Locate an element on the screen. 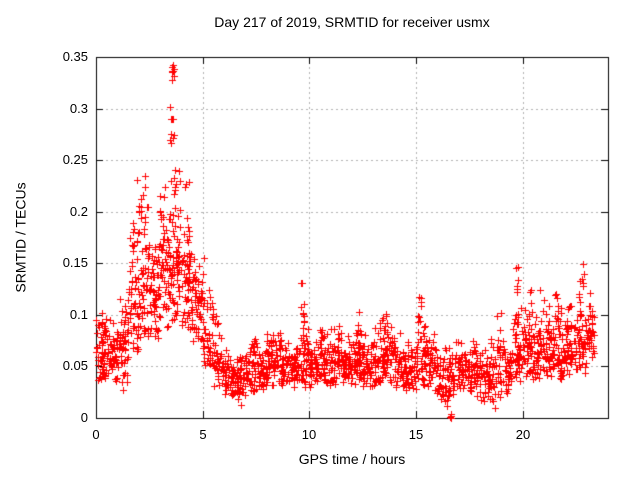 The height and width of the screenshot is (480, 640). y-tick-label: 0.35 is located at coordinates (75, 56).